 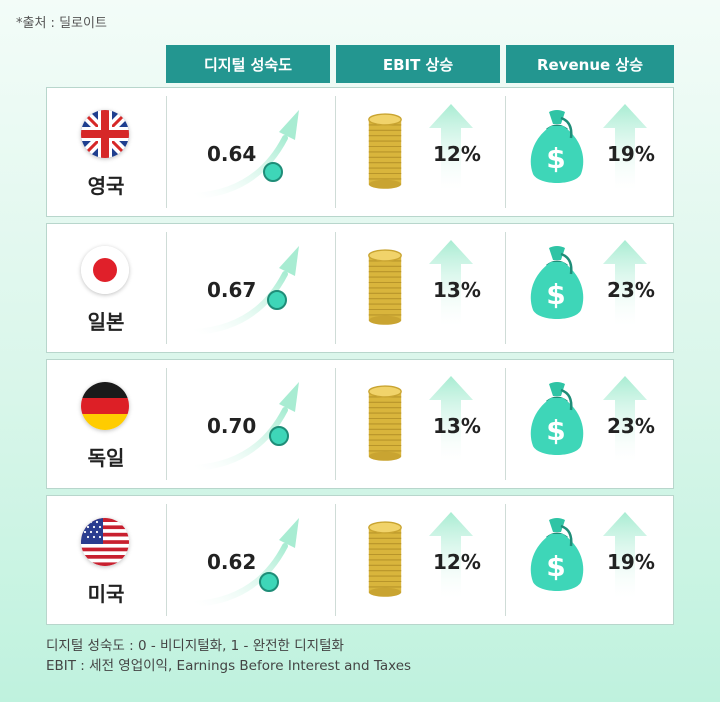 I want to click on country-cell: 독일, so click(x=106, y=424).